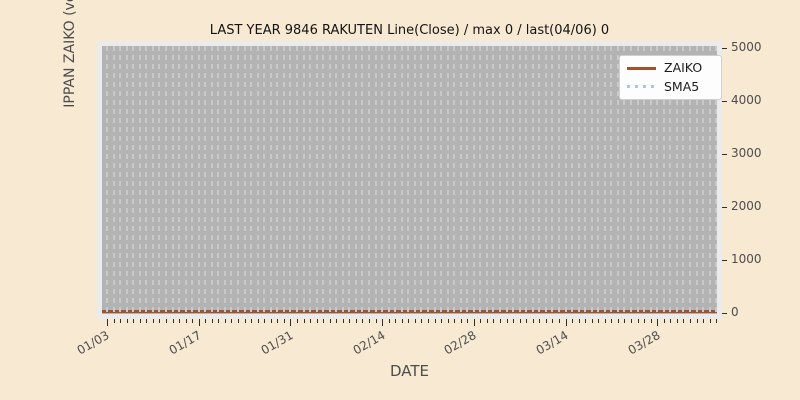 This screenshot has width=800, height=400. Describe the element at coordinates (70, 54) in the screenshot. I see `y-axis-label-text: IPPAN ZAIKO (volume)` at that location.